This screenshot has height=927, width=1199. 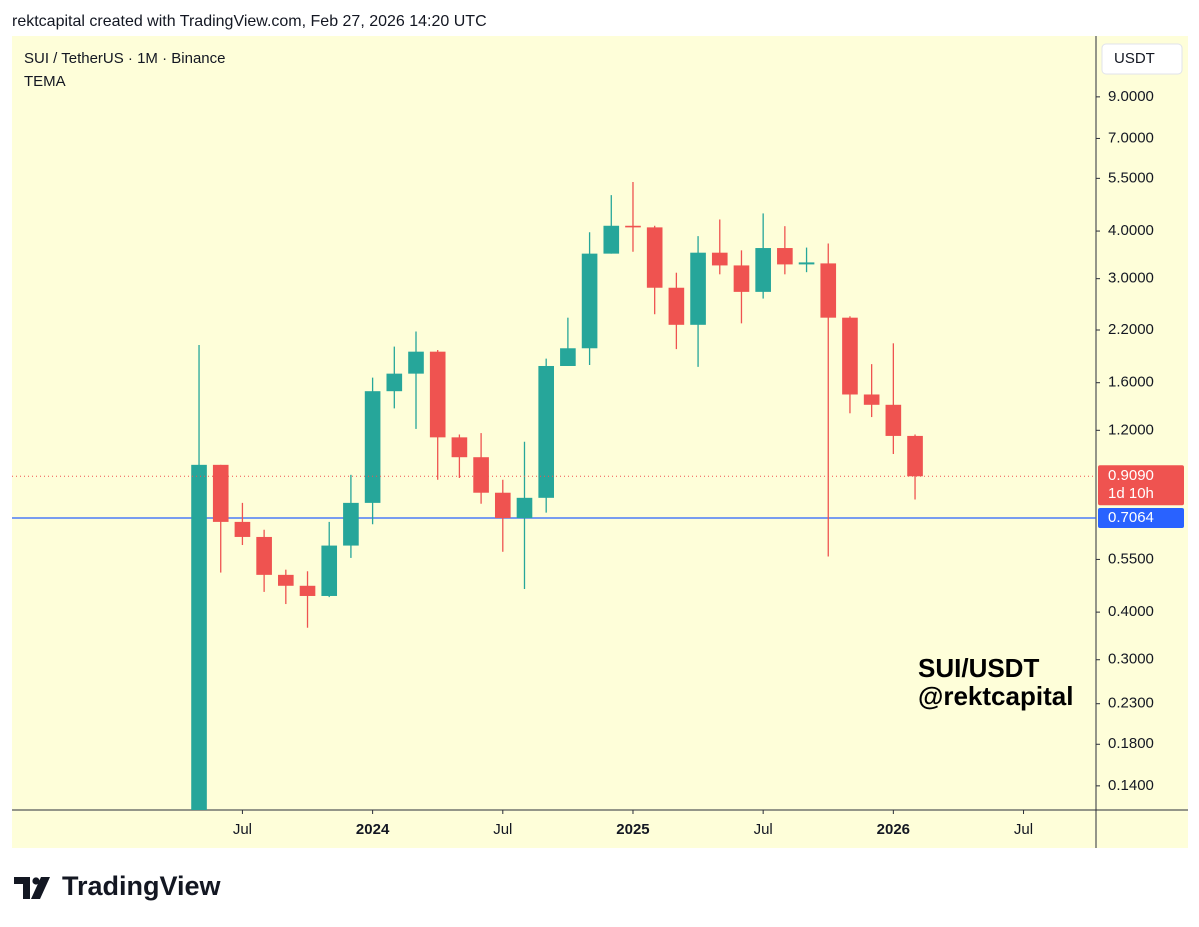 I want to click on y-tick-label: 0.2300, so click(x=1131, y=703).